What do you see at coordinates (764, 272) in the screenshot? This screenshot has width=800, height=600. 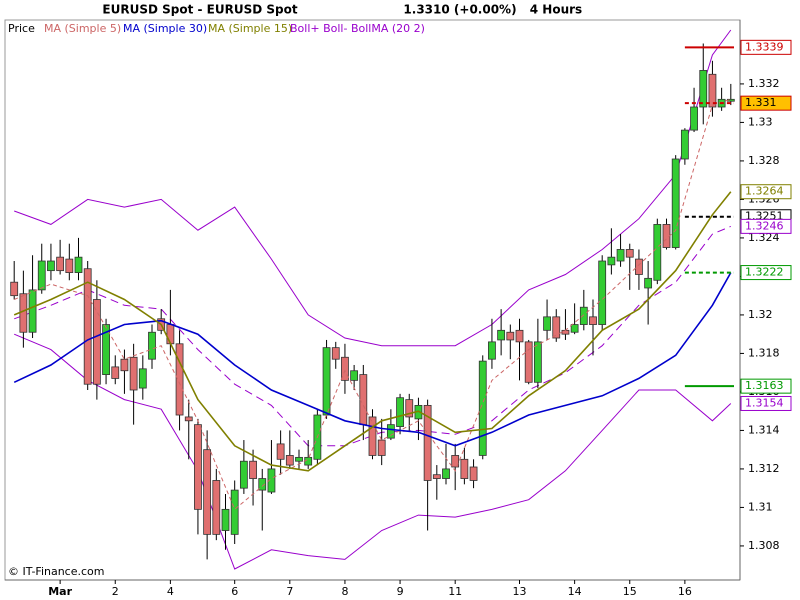 I see `price-marker-label: 1.3222` at bounding box center [764, 272].